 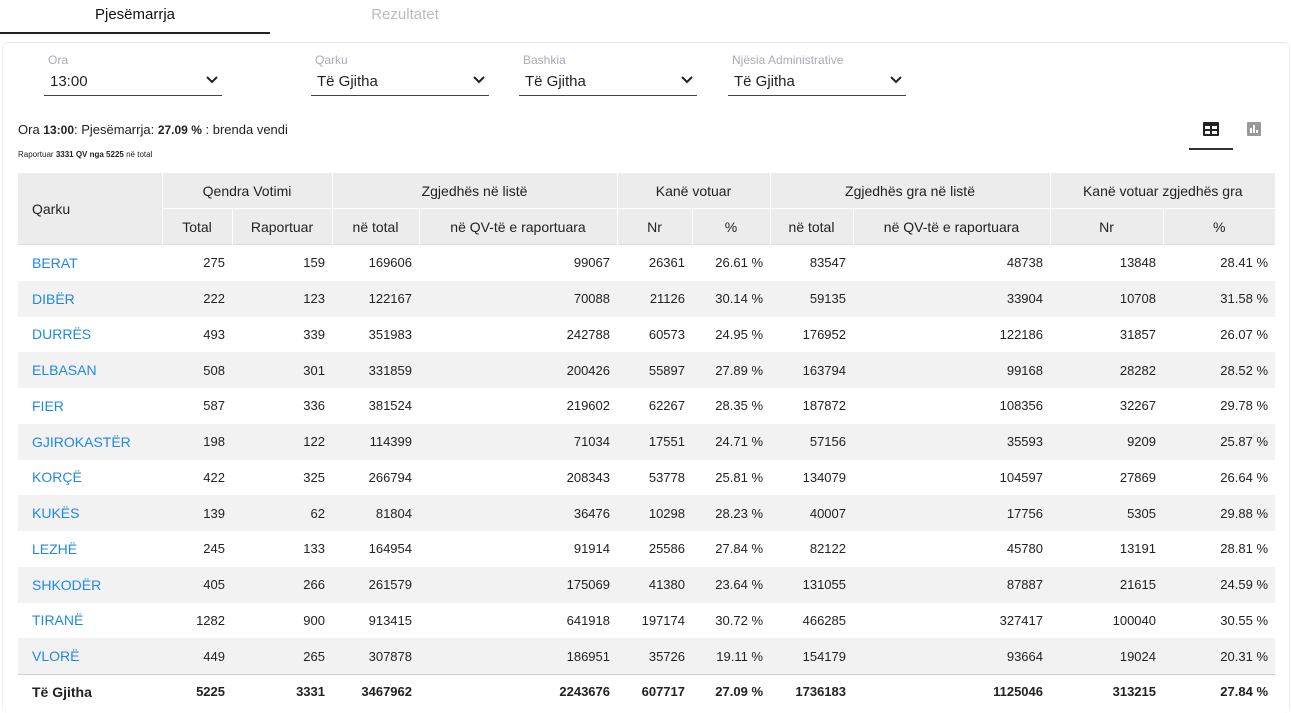 I want to click on cell: 33904, so click(x=951, y=298).